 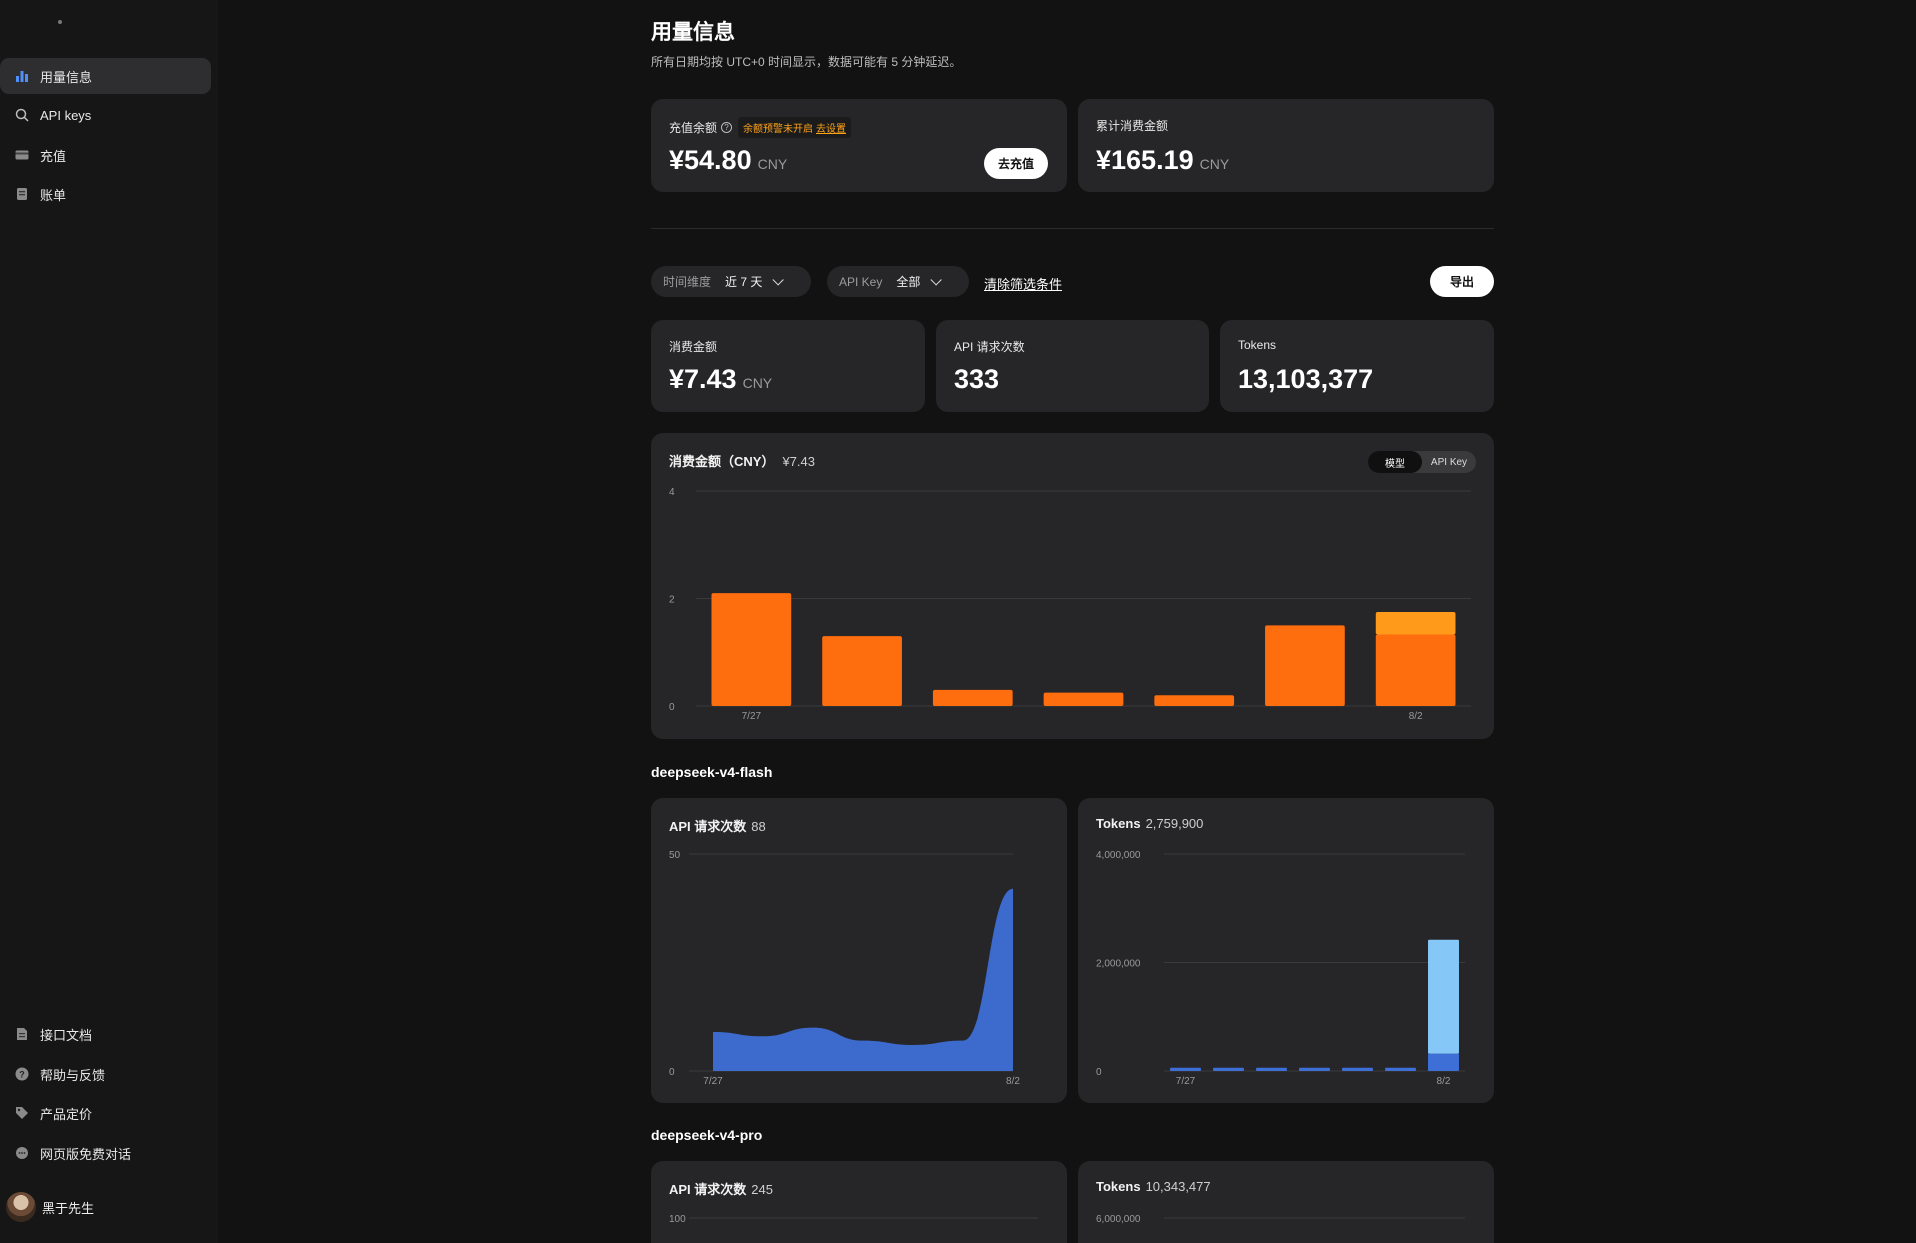 I want to click on flash-tokens-title: Tokens 2,759,900, so click(x=1149, y=823).